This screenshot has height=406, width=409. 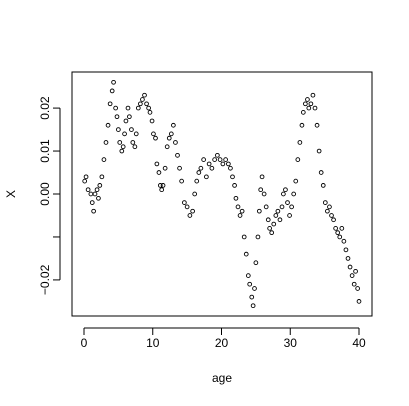 What do you see at coordinates (45, 151) in the screenshot?
I see `y-tick-label: 0.01` at bounding box center [45, 151].